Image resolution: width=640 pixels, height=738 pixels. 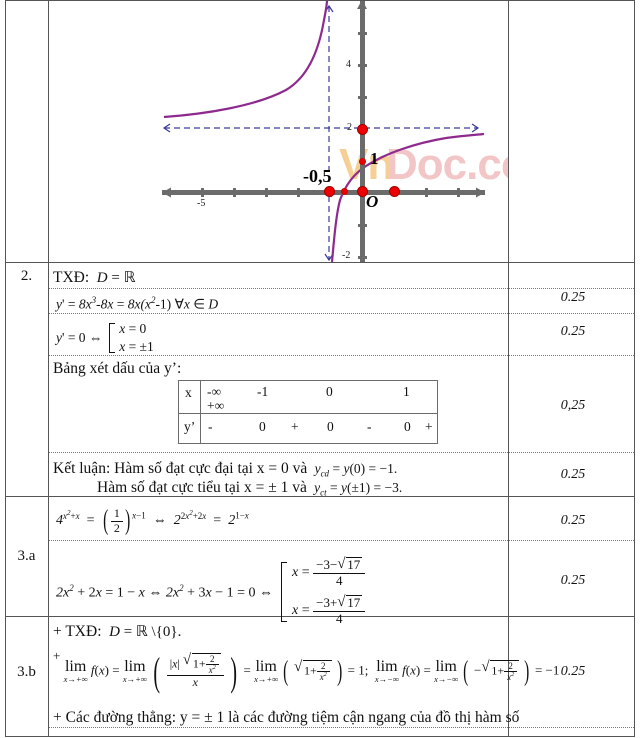 What do you see at coordinates (346, 255) in the screenshot?
I see `y-tick-label-neg2: -2` at bounding box center [346, 255].